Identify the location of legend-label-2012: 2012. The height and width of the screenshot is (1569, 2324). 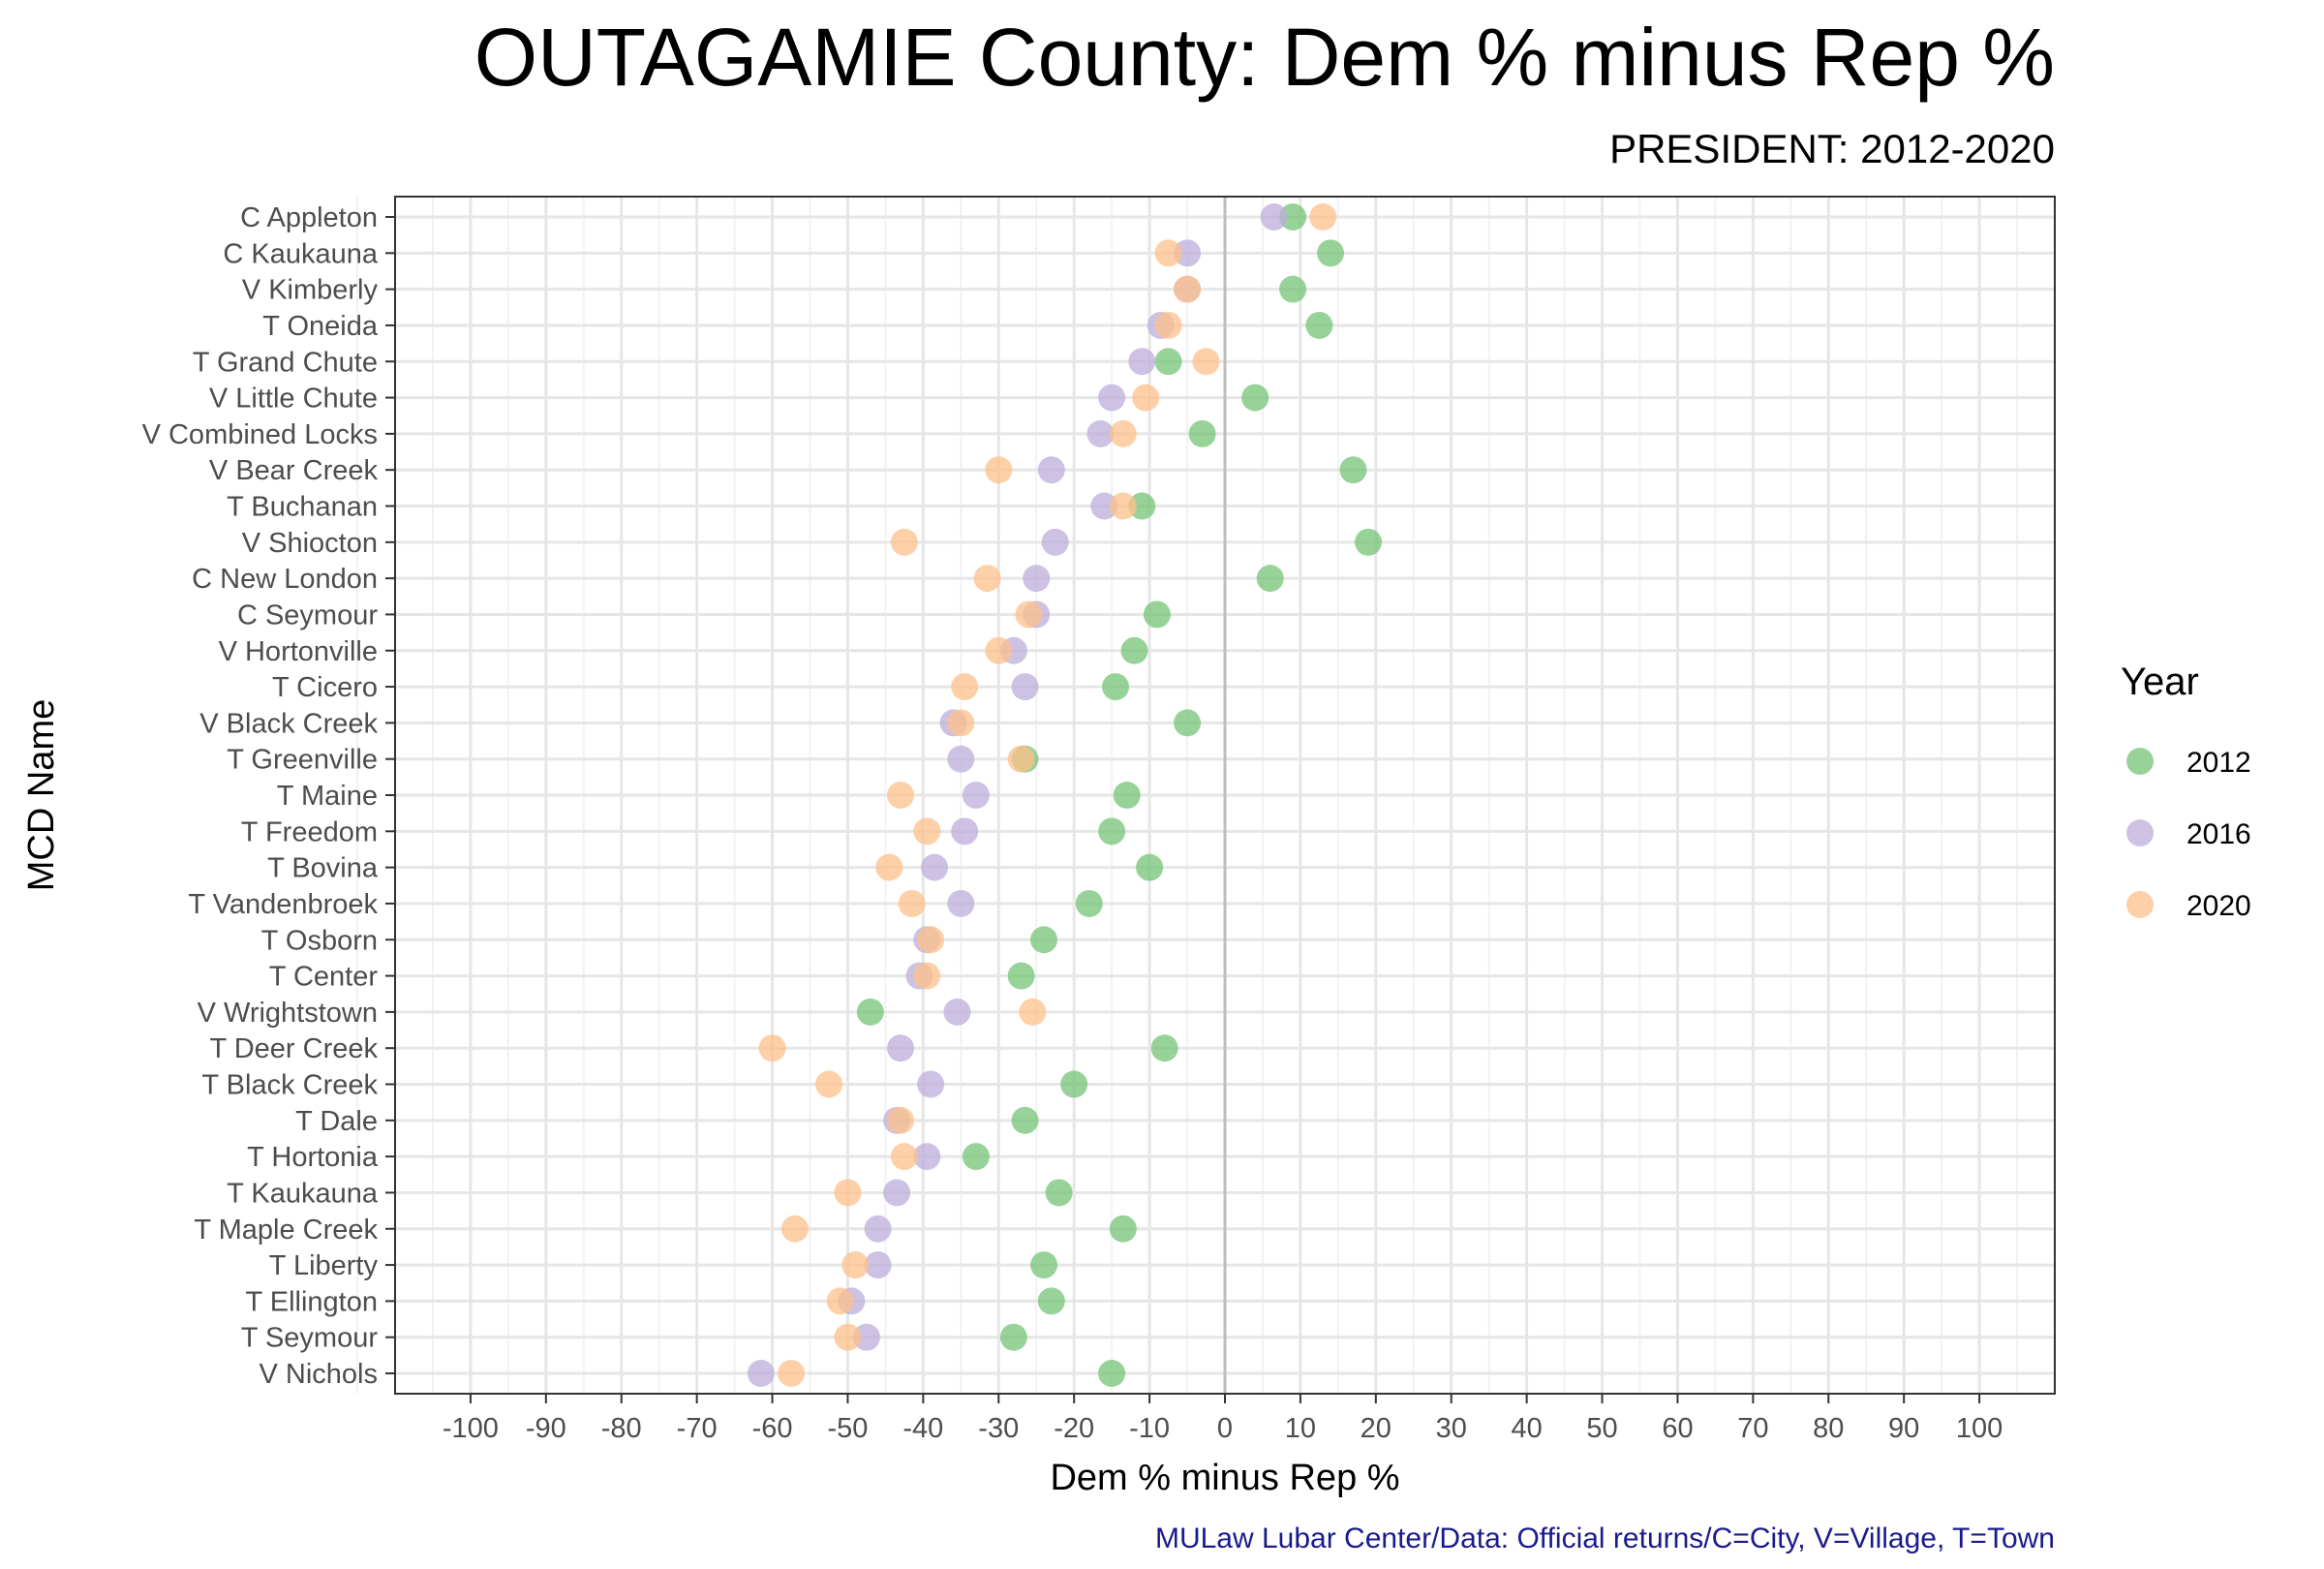
(2219, 763).